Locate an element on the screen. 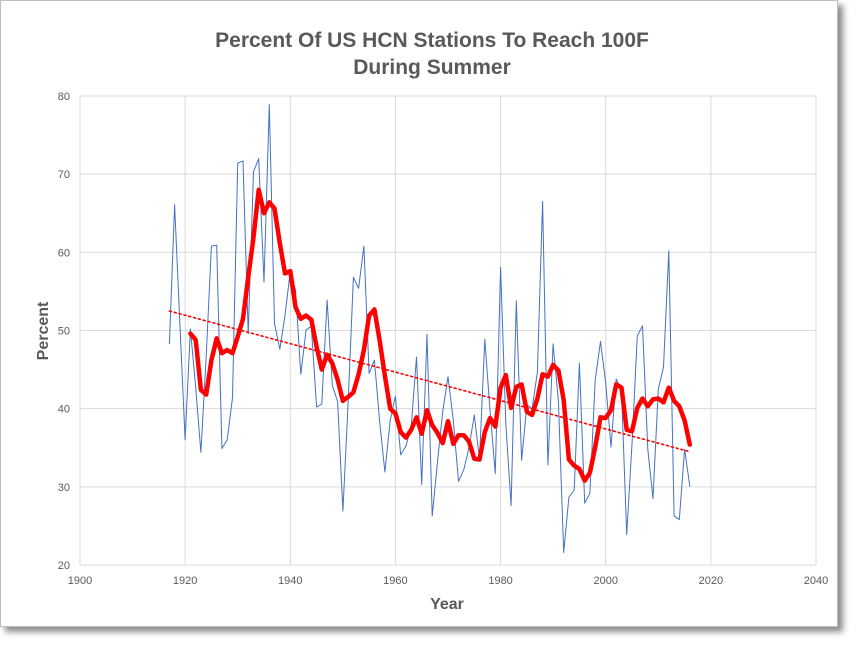 Image resolution: width=866 pixels, height=653 pixels. y-tick-label: 20 is located at coordinates (64, 566).